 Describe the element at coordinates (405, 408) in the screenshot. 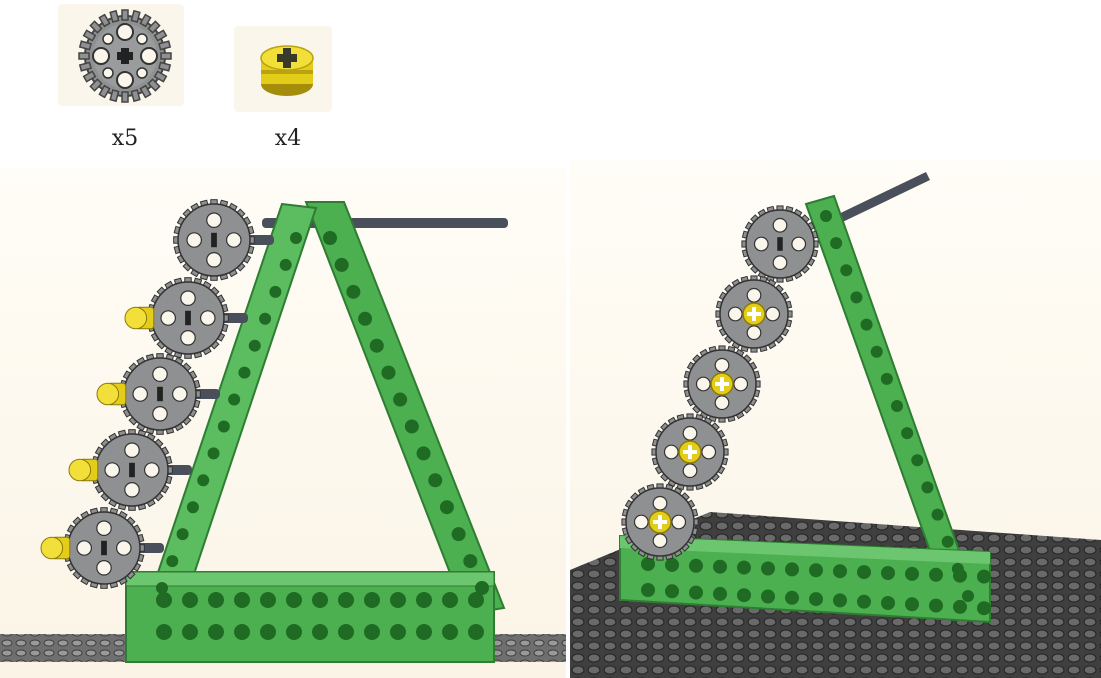

I see `beam-right` at that location.